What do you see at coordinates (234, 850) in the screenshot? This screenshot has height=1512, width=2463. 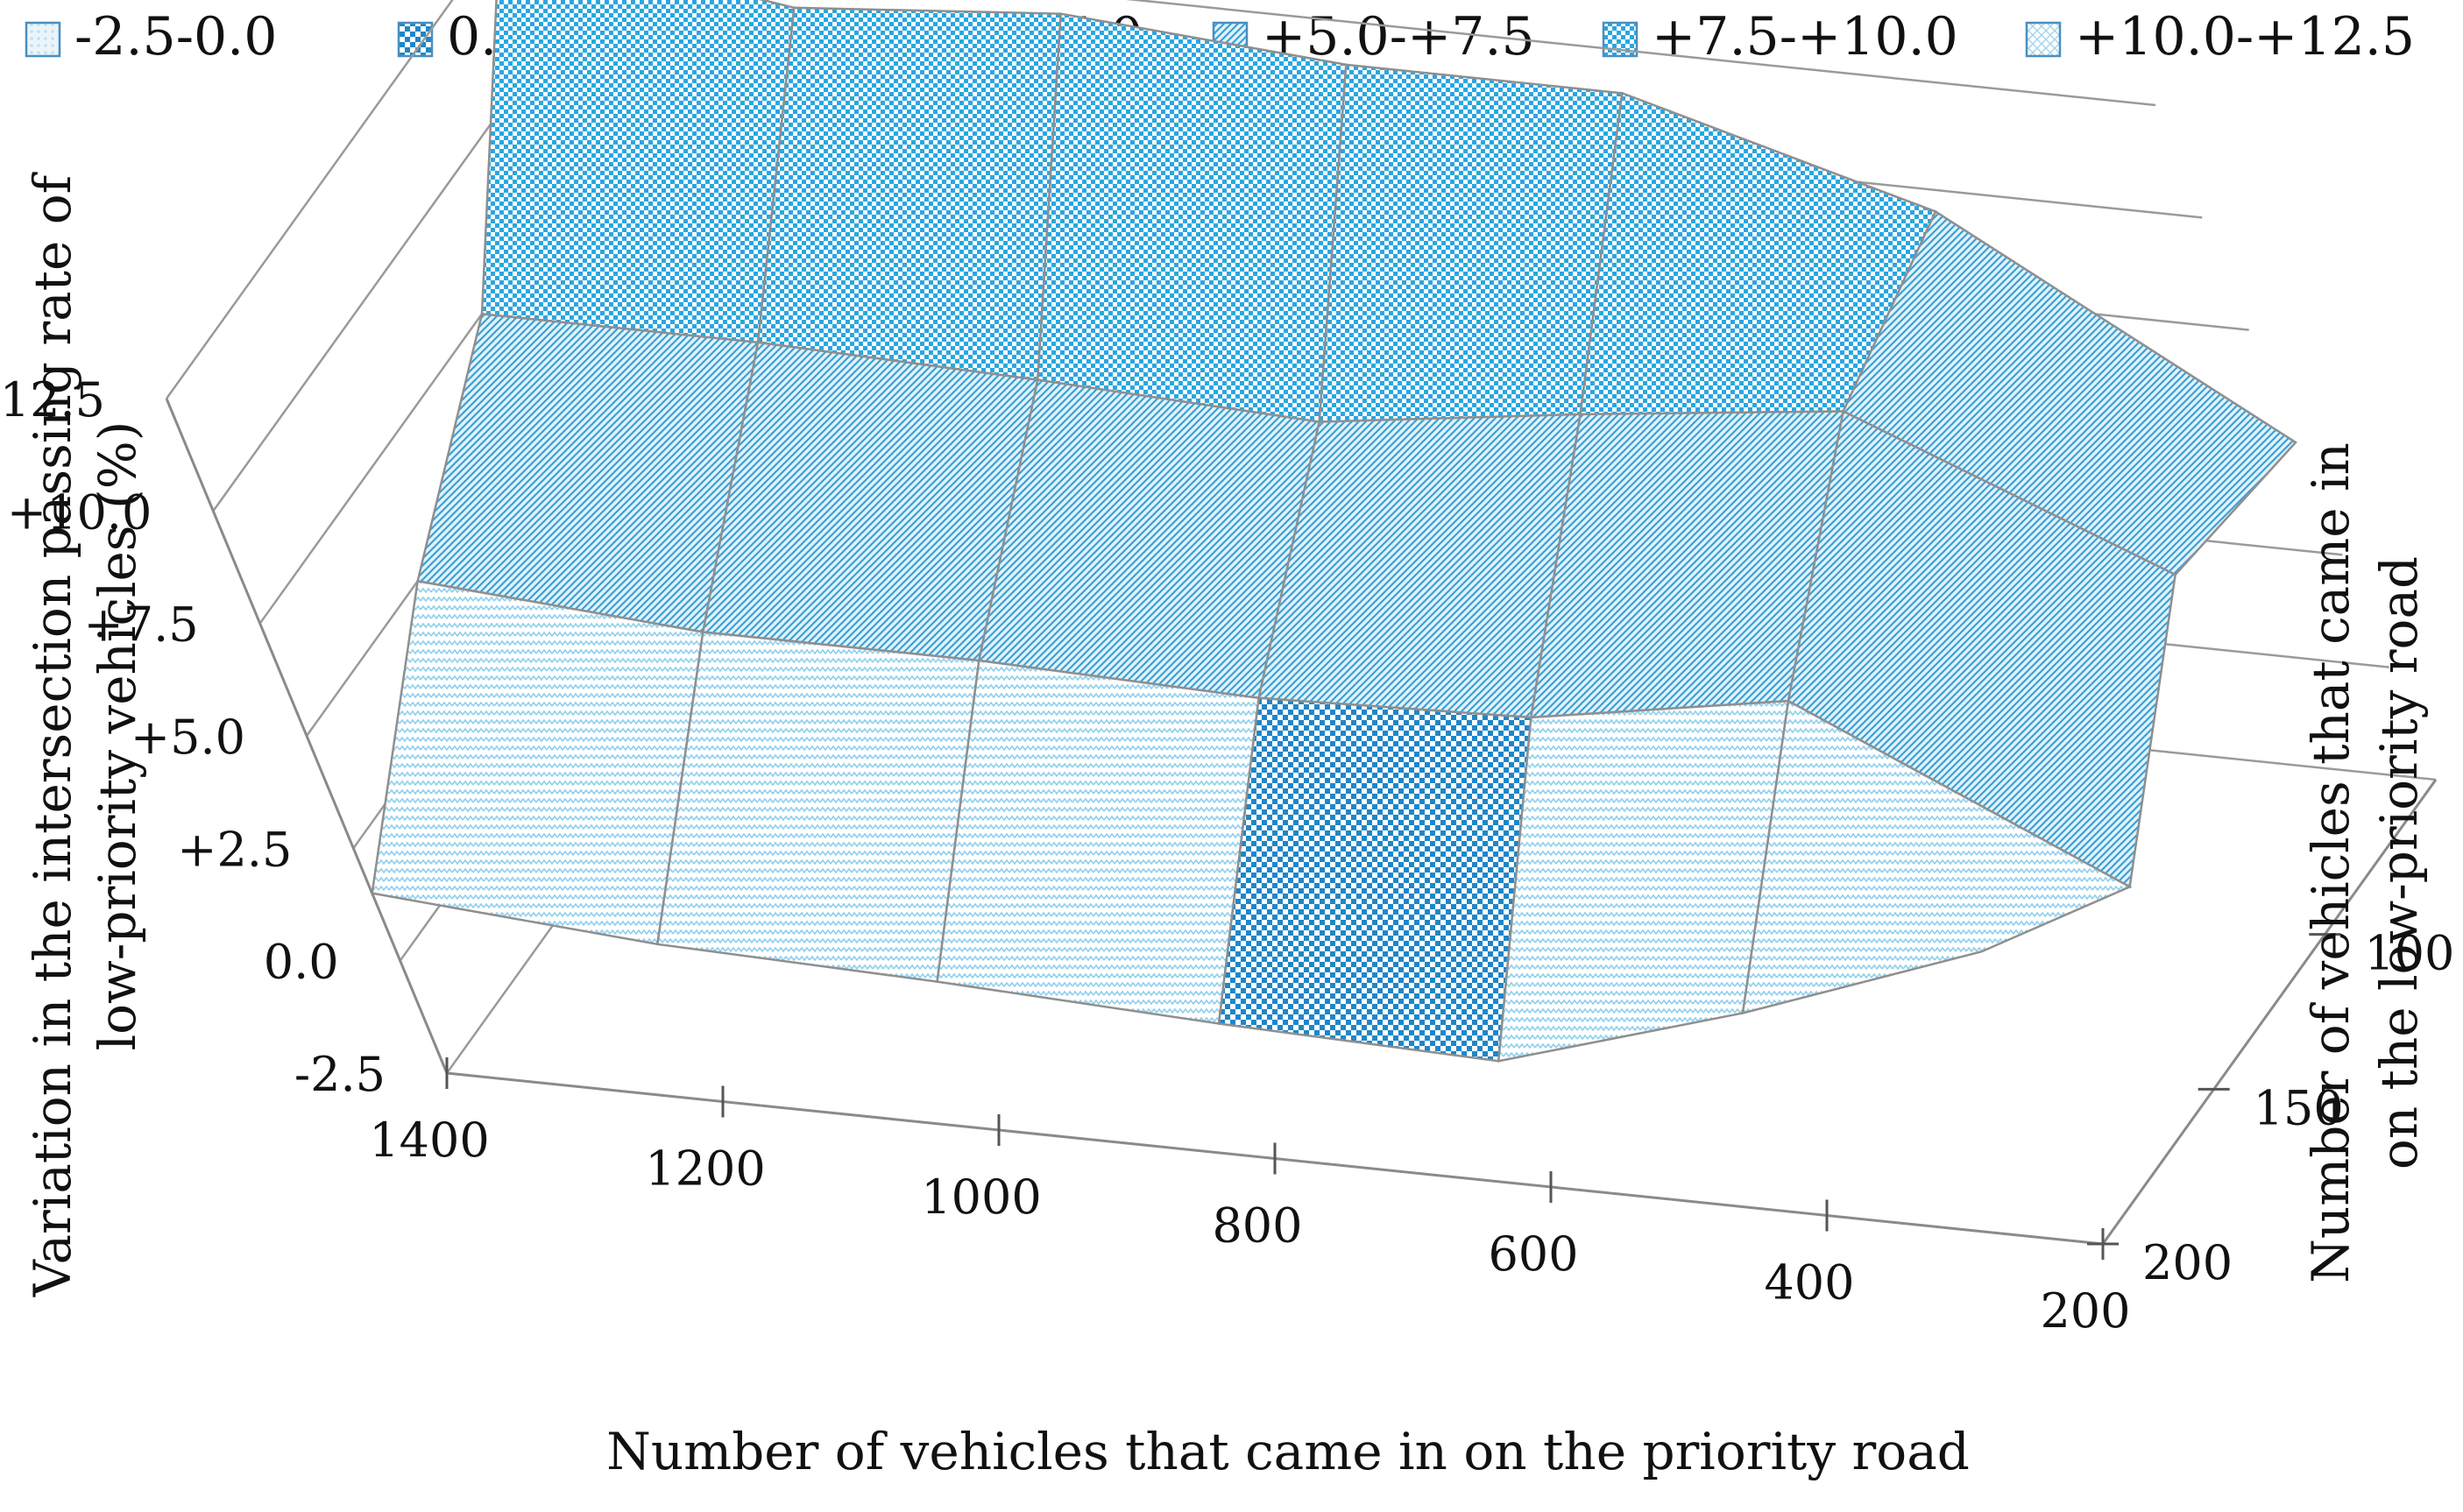 I see `z-tick-label: +2.5` at bounding box center [234, 850].